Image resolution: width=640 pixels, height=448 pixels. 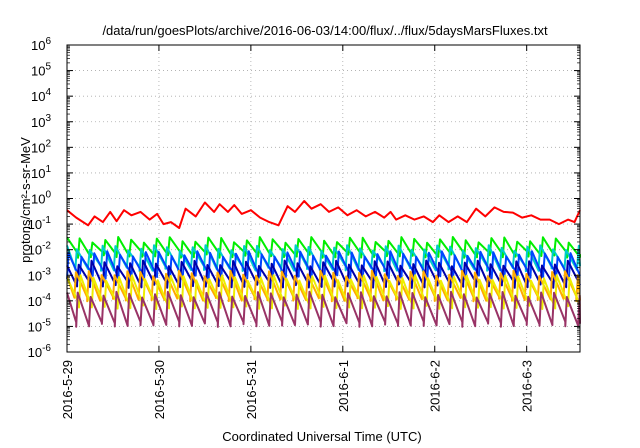 I want to click on y-tick-label: 10⁻⁵, so click(x=40, y=325).